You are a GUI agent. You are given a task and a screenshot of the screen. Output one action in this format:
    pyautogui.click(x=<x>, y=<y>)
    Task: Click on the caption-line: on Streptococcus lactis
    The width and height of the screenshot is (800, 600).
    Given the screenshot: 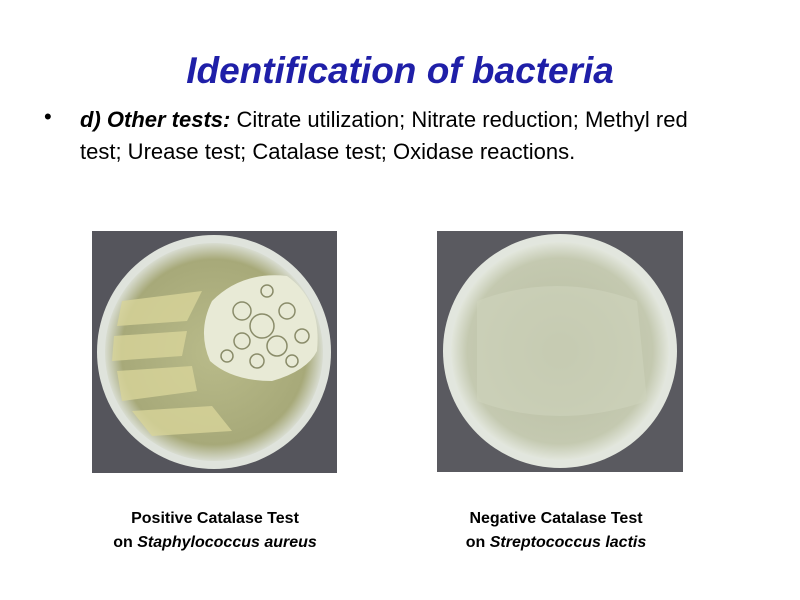 What is the action you would take?
    pyautogui.click(x=556, y=543)
    